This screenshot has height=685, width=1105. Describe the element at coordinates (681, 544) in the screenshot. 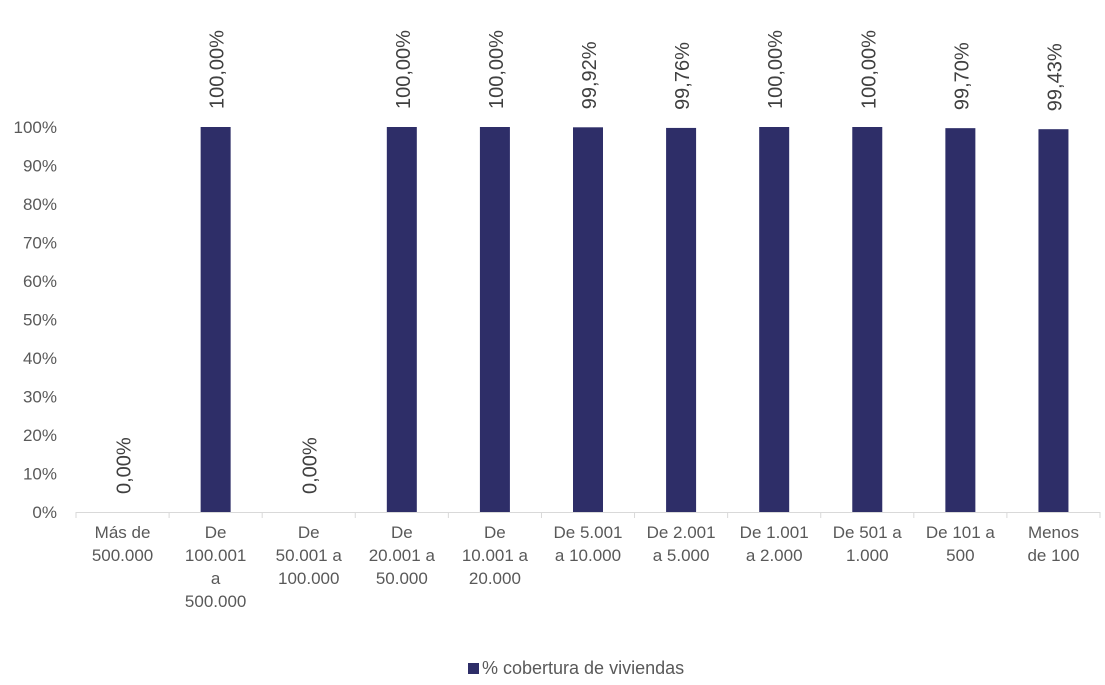

I see `x-tick-label: De 2.001 a 5.000` at that location.